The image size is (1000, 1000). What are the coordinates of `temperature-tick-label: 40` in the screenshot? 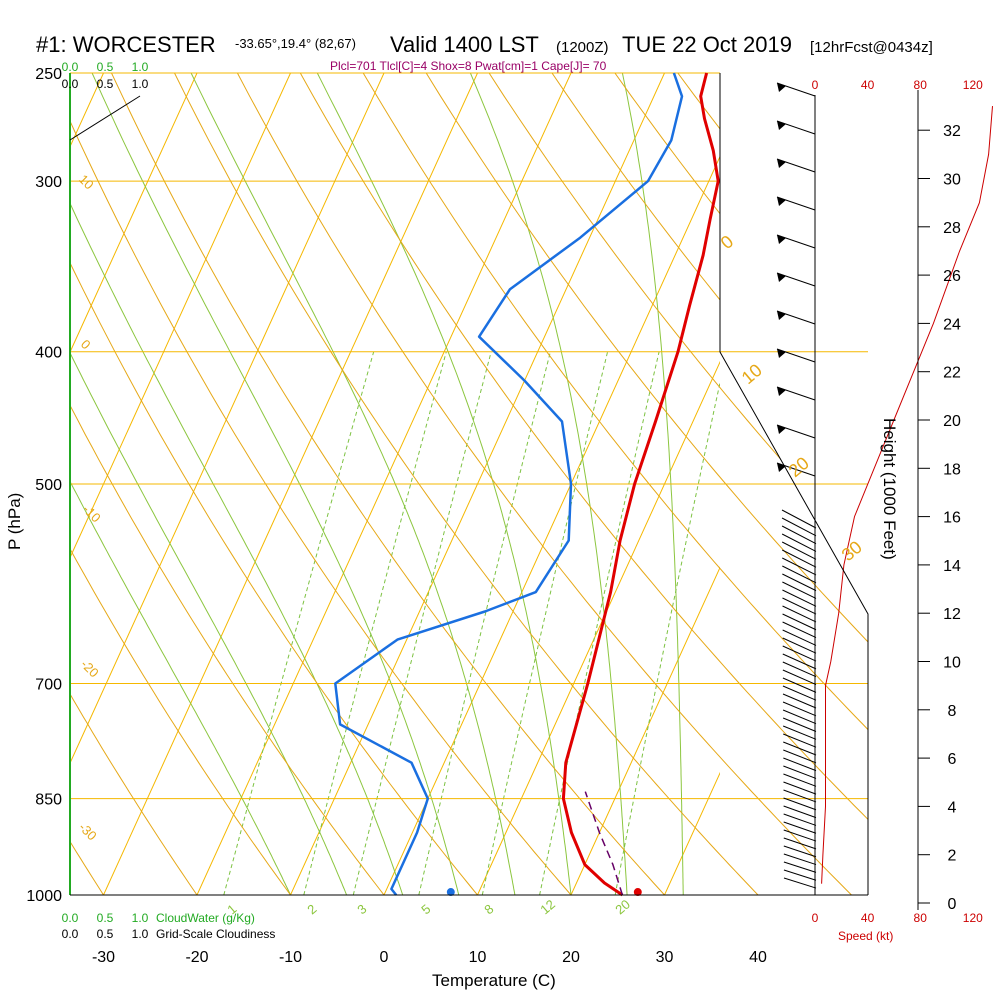 It's located at (758, 957).